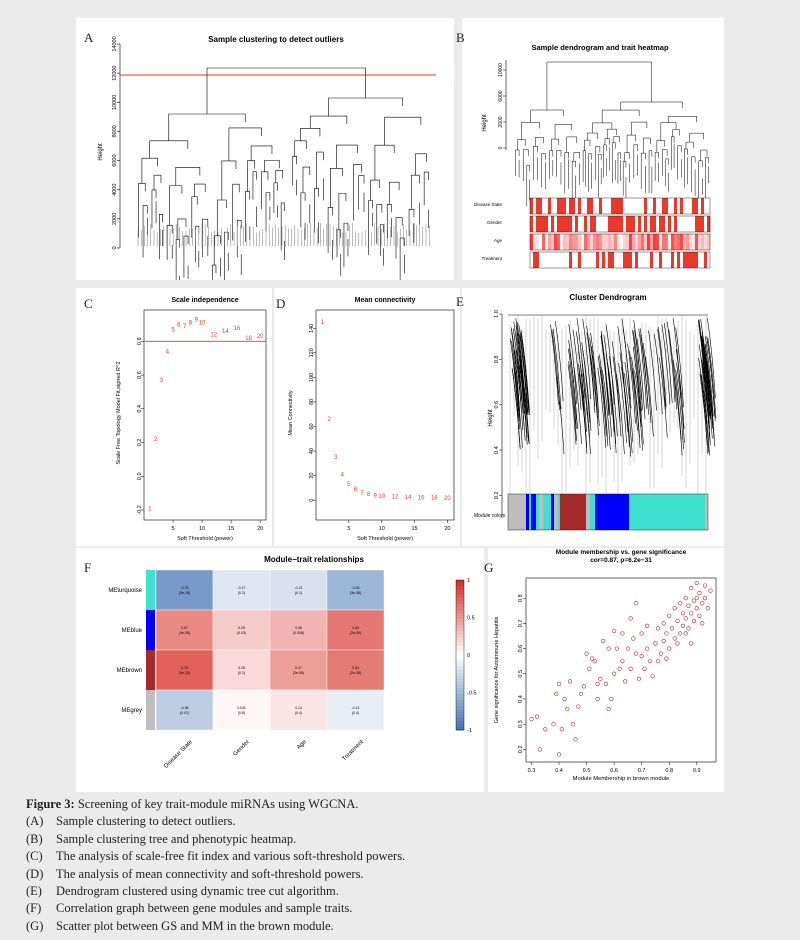 Image resolution: width=800 pixels, height=940 pixels. I want to click on y-tick-label: 0, so click(312, 500).